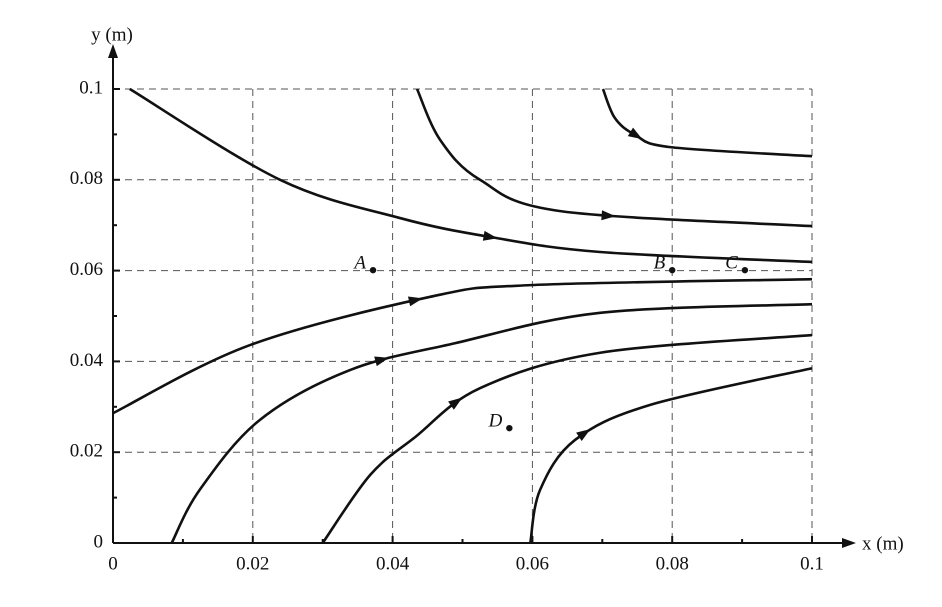 The image size is (942, 607). I want to click on point-label: B, so click(660, 263).